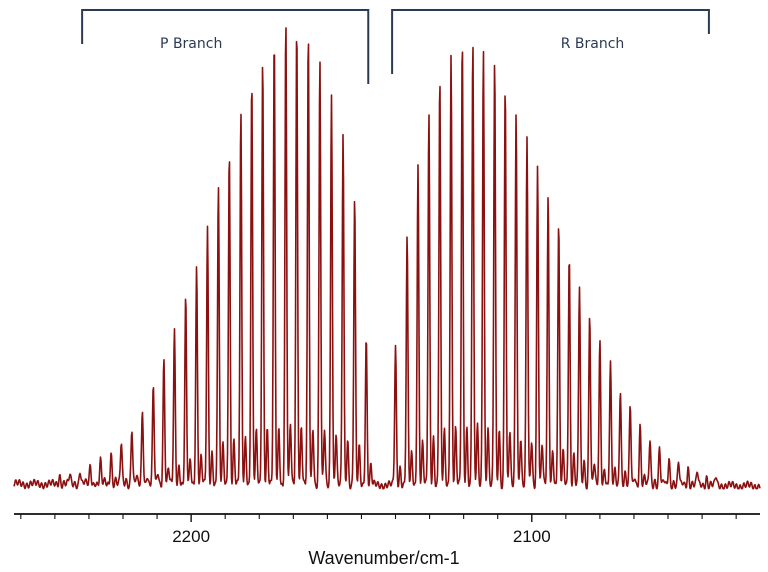 The image size is (768, 572). Describe the element at coordinates (532, 536) in the screenshot. I see `x-tick-label: 2100` at that location.